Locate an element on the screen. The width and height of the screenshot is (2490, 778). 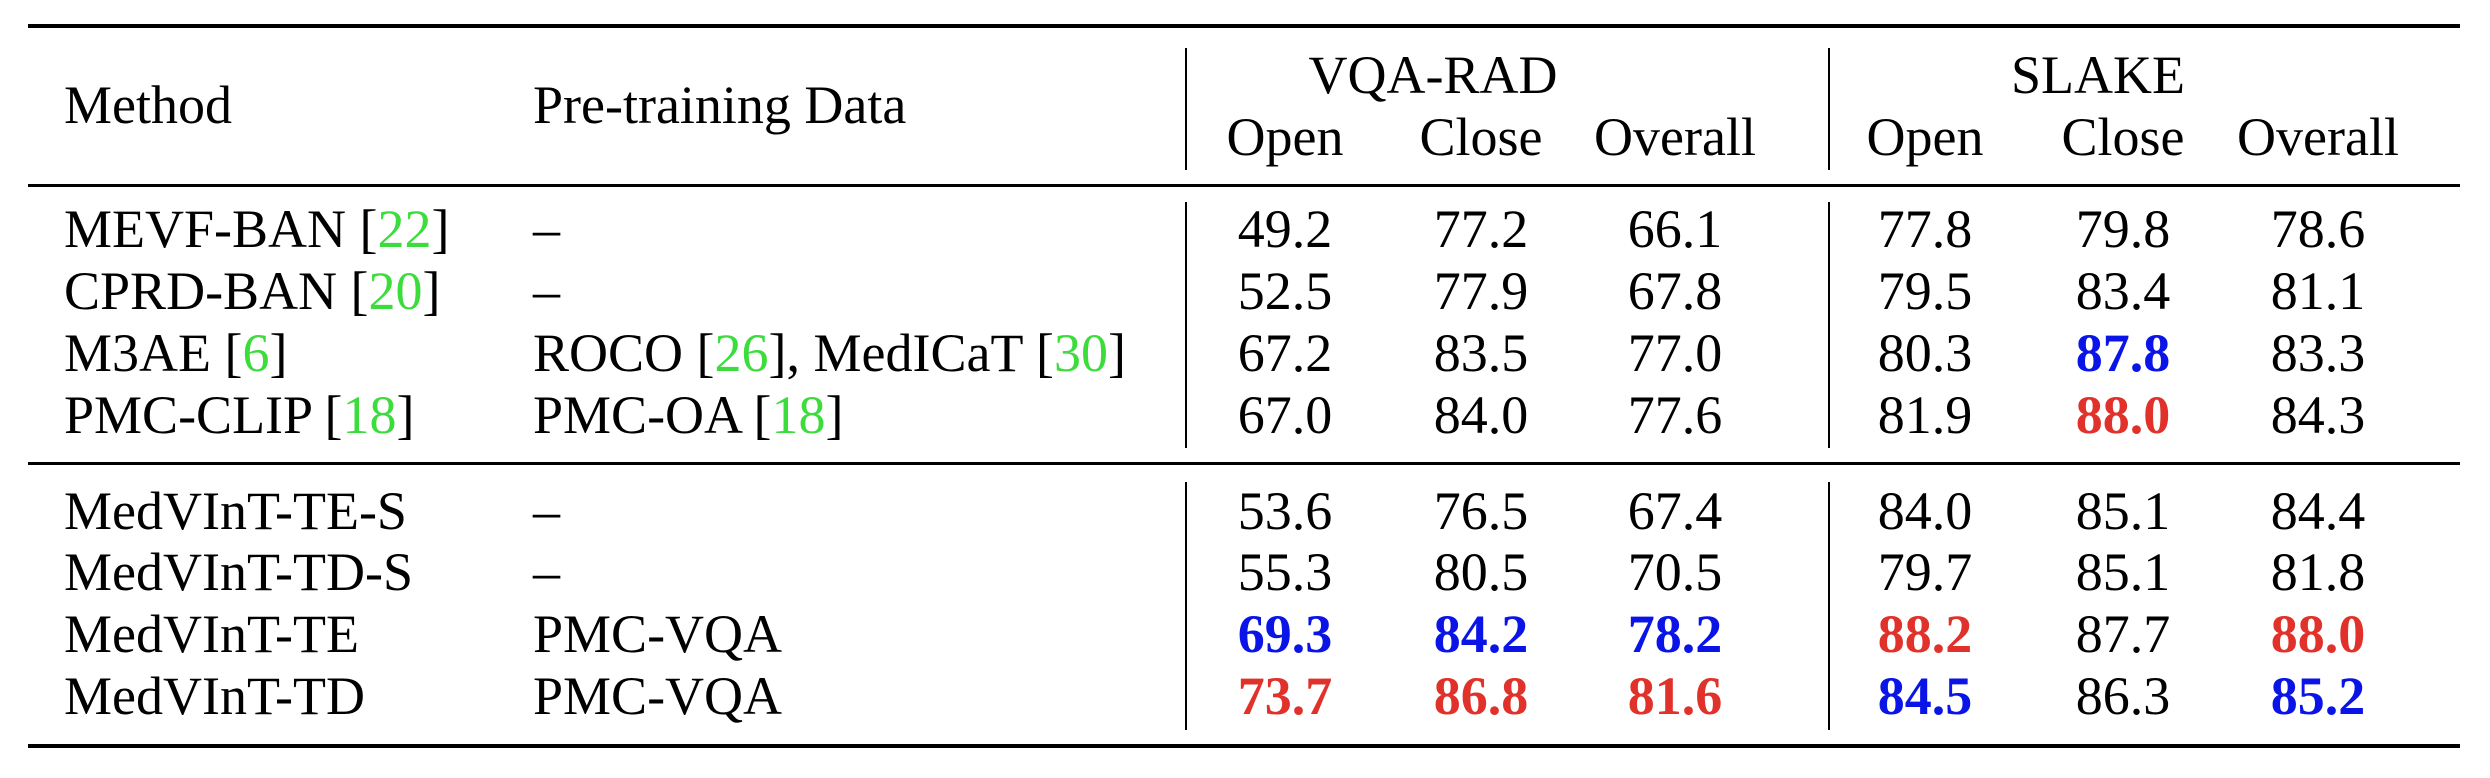
section-rule is located at coordinates (1244, 463).